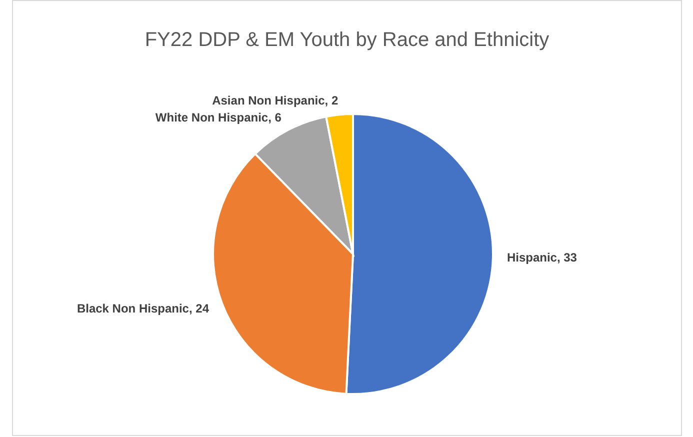 The width and height of the screenshot is (693, 437). Describe the element at coordinates (331, 101) in the screenshot. I see `data-label: , 2` at that location.